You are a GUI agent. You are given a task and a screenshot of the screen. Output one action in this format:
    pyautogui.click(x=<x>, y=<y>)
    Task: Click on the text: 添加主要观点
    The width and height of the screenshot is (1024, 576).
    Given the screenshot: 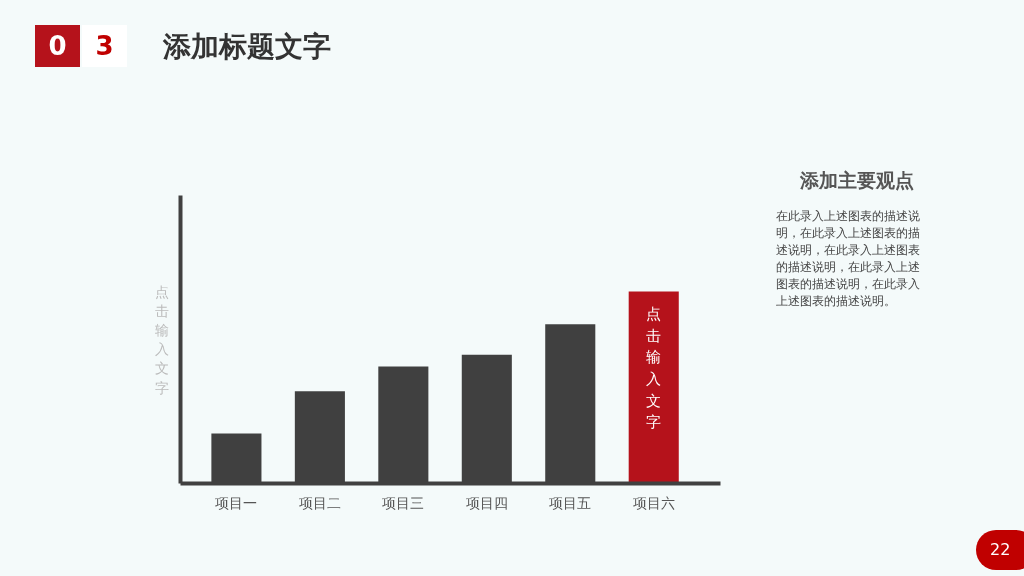 What is the action you would take?
    pyautogui.click(x=857, y=180)
    